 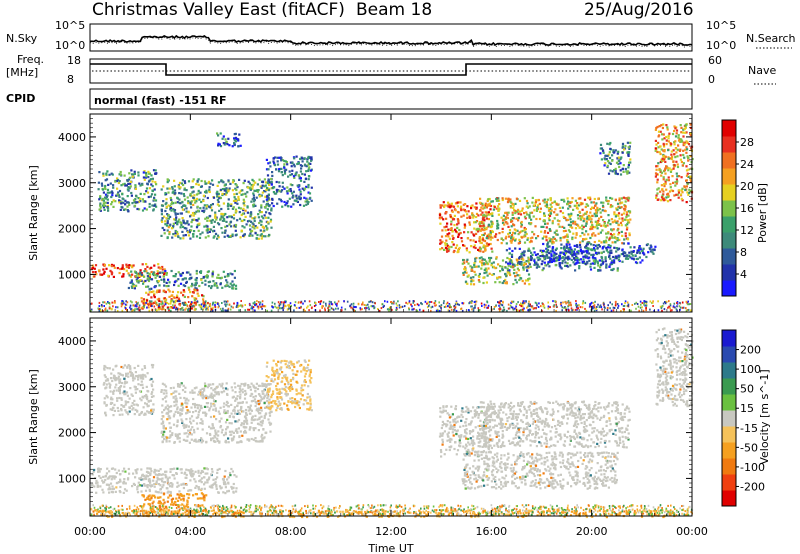 What do you see at coordinates (70, 25) in the screenshot?
I see `noise-left-tick-top: 10^5` at bounding box center [70, 25].